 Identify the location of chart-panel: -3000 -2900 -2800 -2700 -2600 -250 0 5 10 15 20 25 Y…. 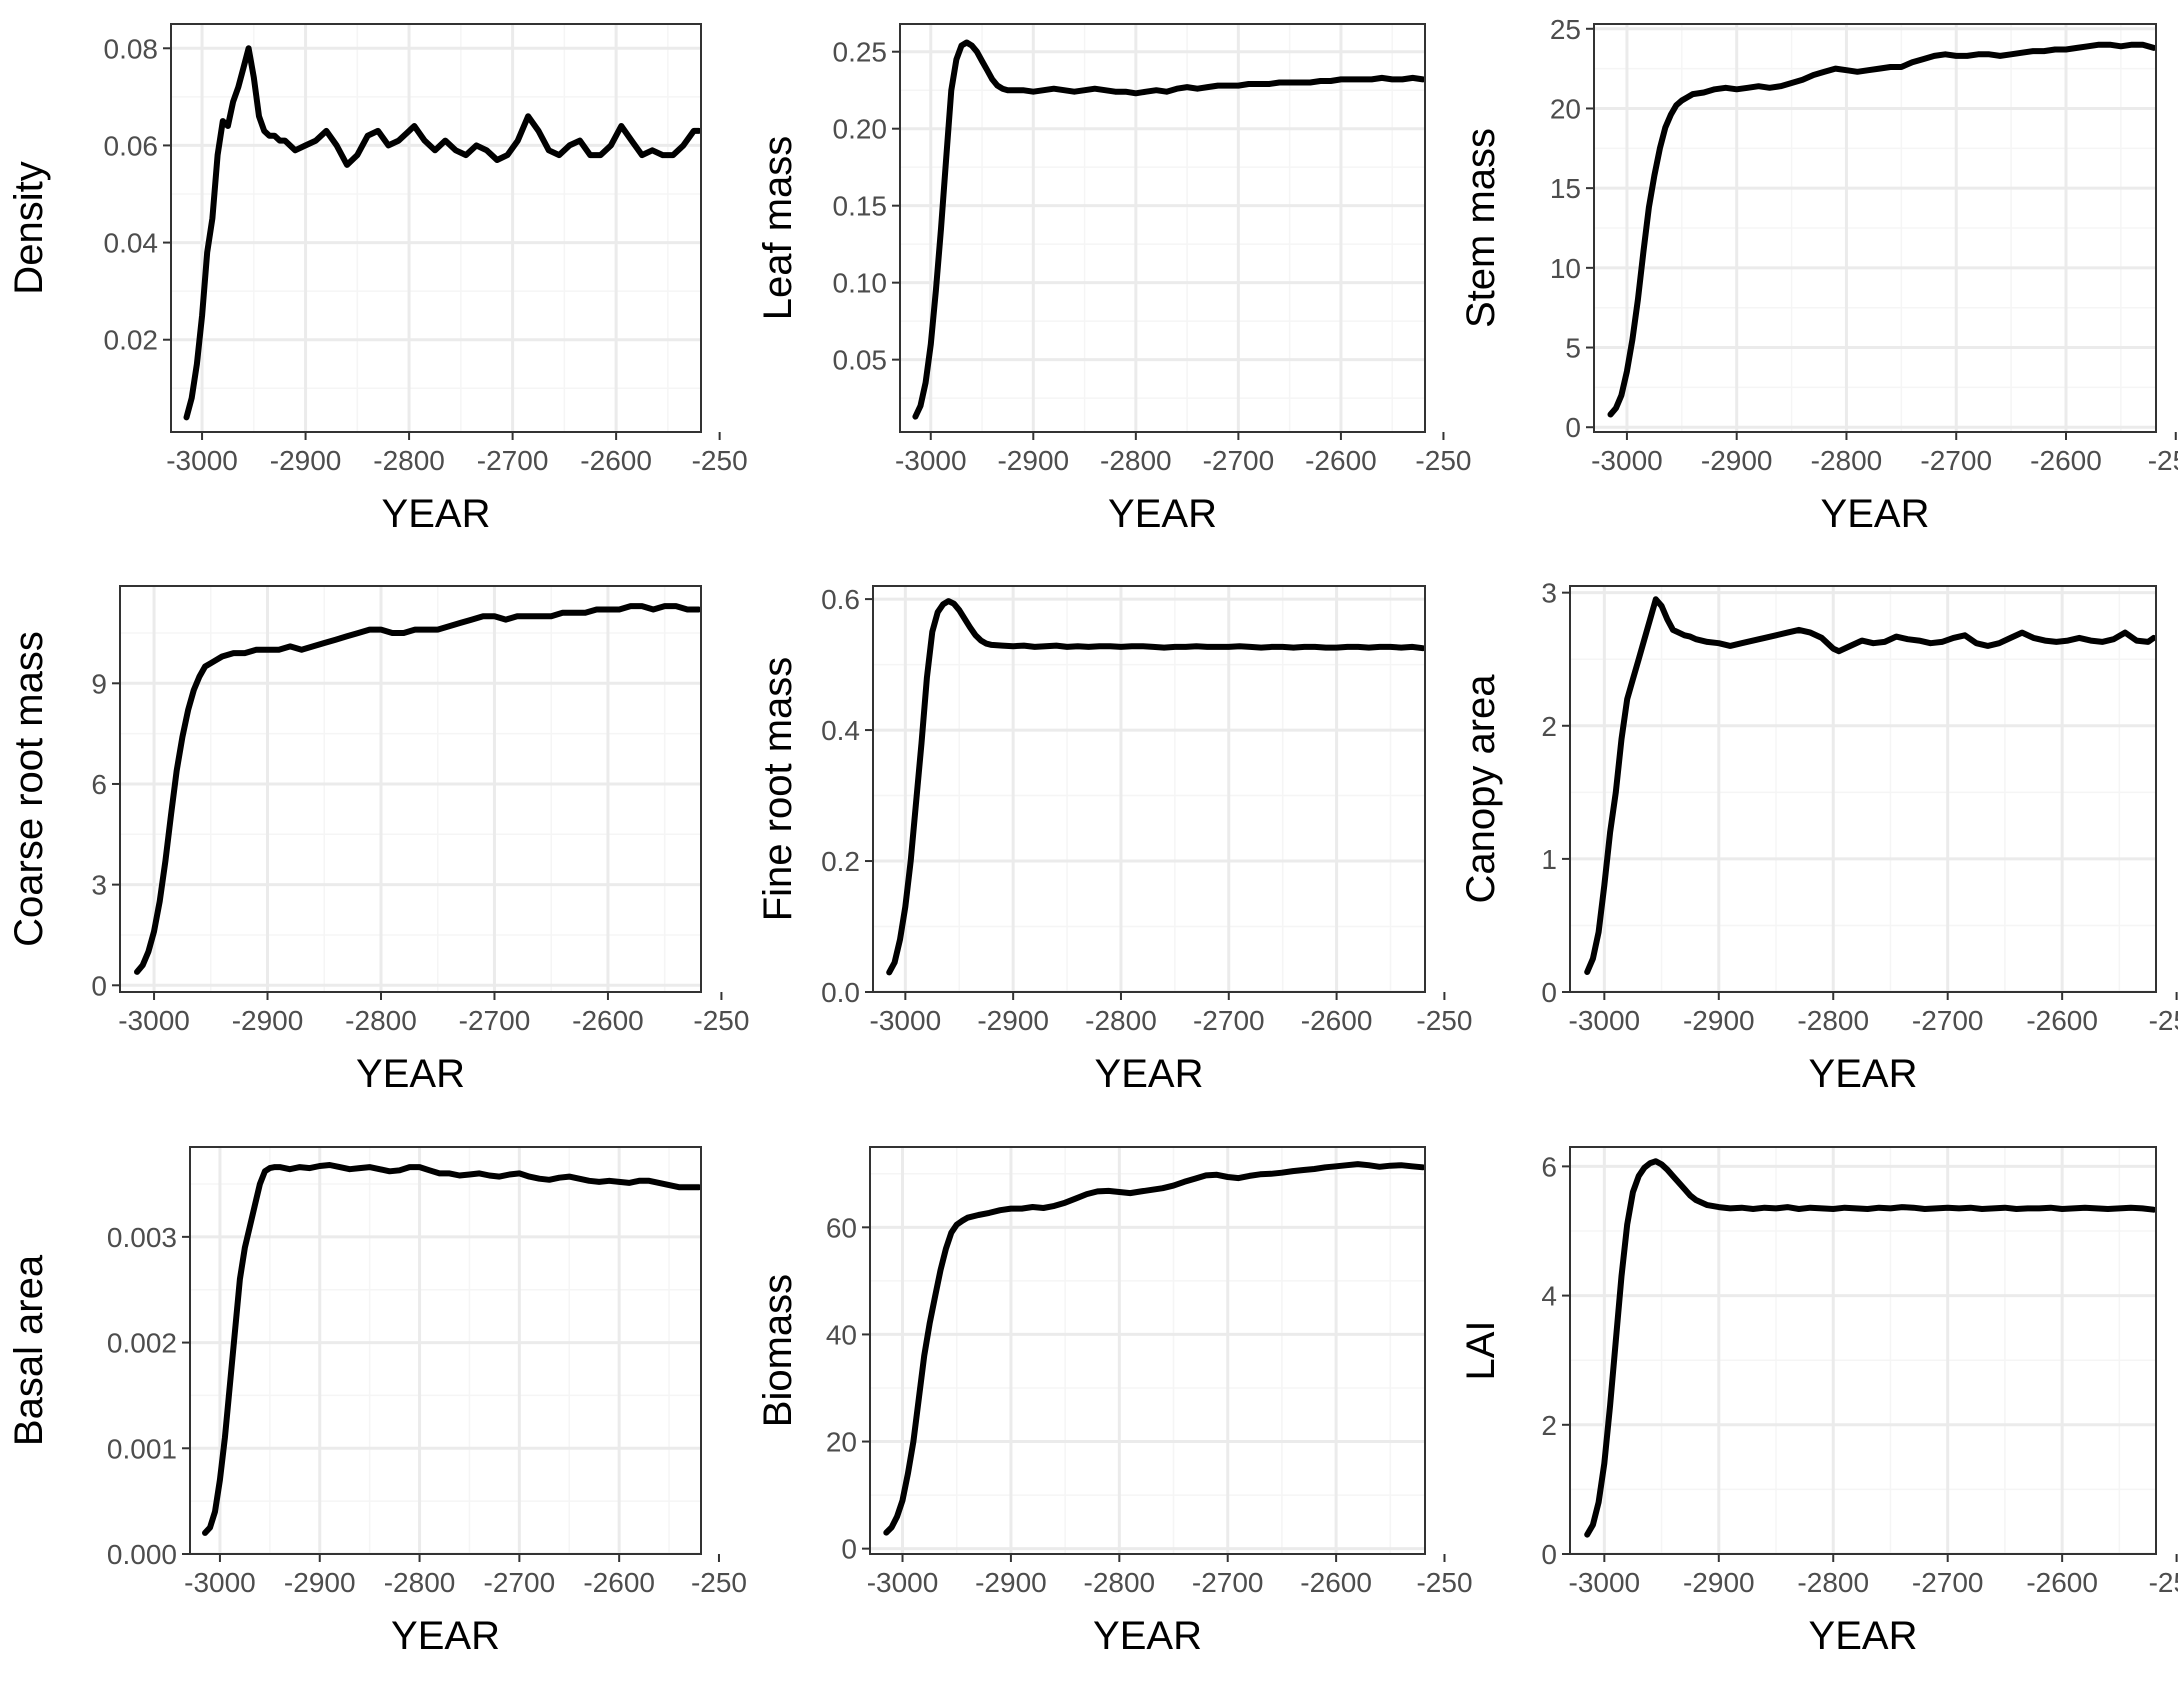
(1818, 275).